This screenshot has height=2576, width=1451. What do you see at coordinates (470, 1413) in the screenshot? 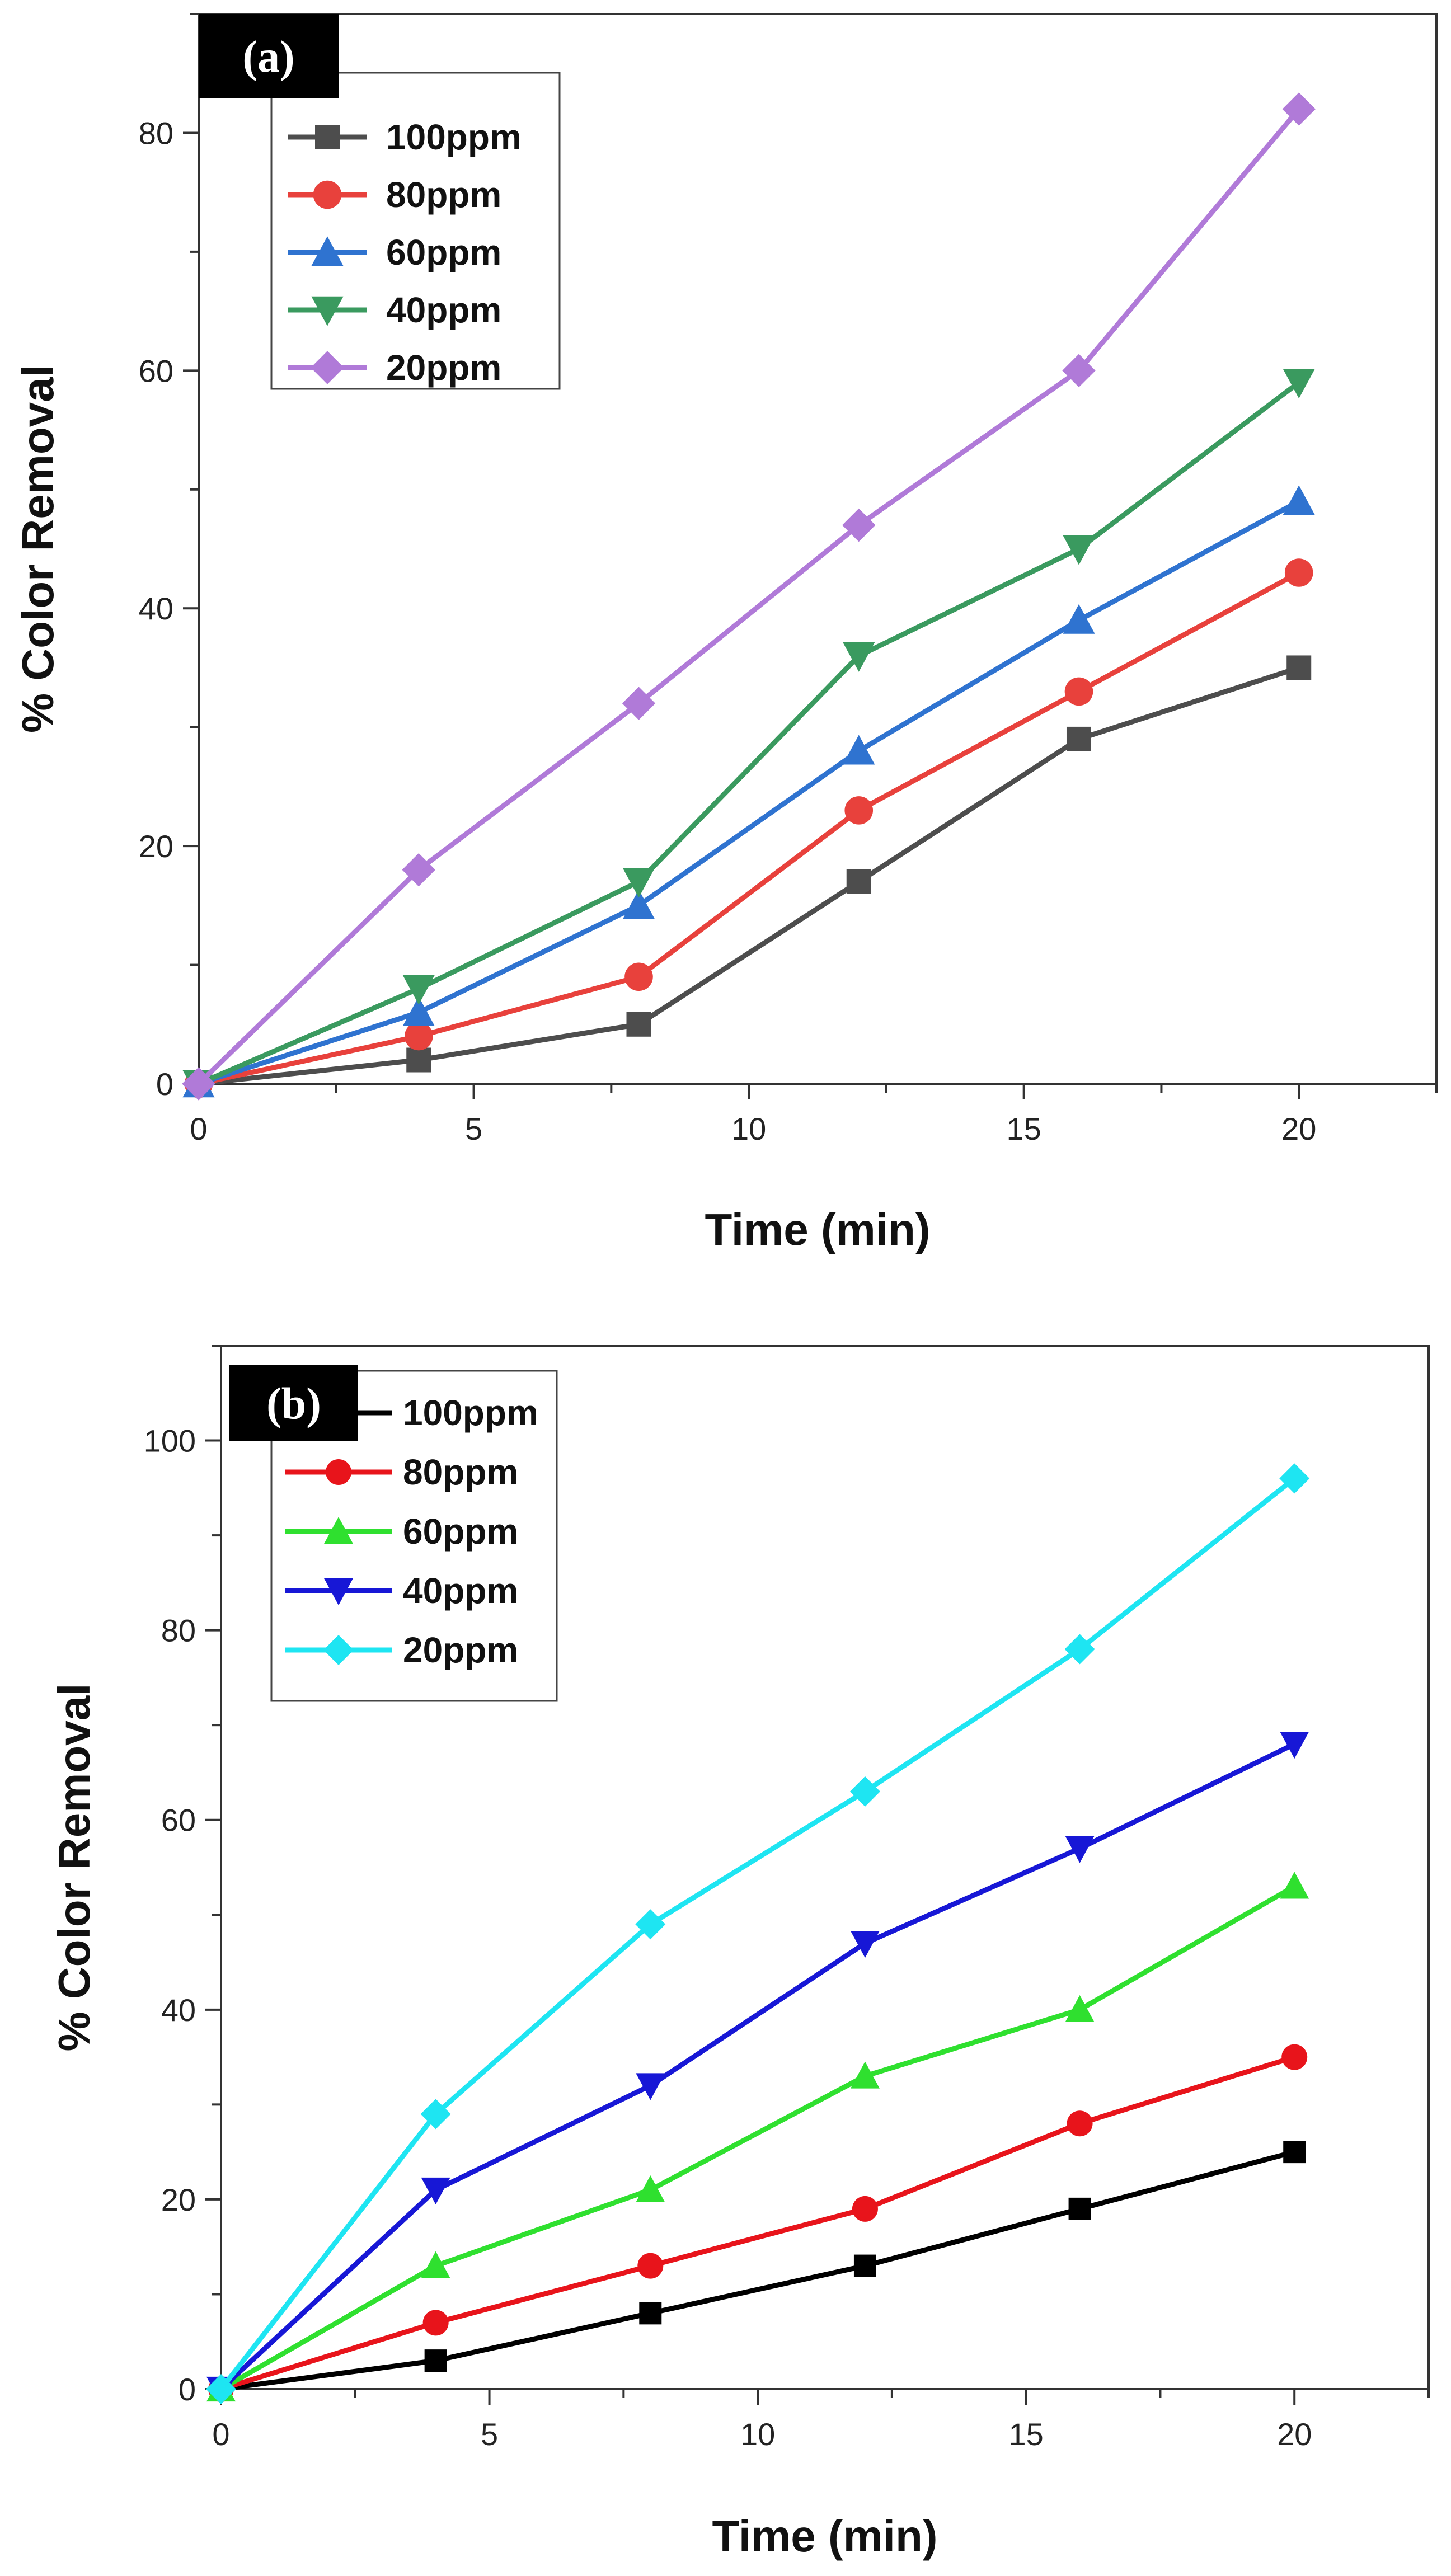
I see `panel-b-legend-label: 100ppm` at bounding box center [470, 1413].